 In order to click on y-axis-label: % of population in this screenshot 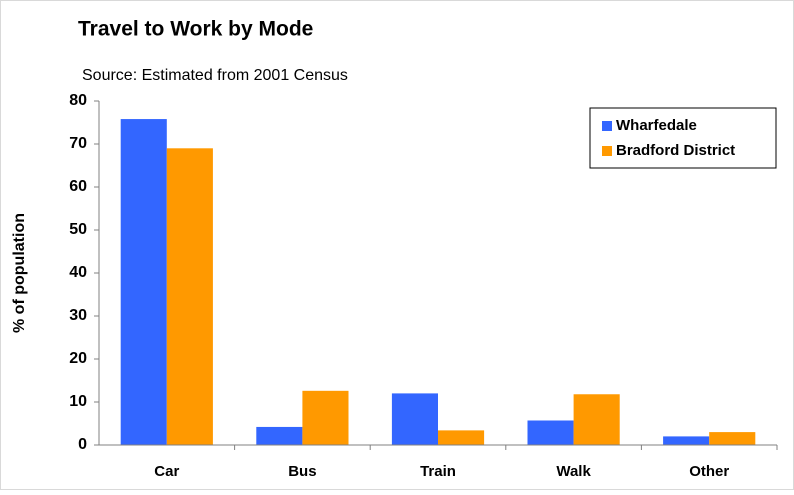, I will do `click(19, 273)`.